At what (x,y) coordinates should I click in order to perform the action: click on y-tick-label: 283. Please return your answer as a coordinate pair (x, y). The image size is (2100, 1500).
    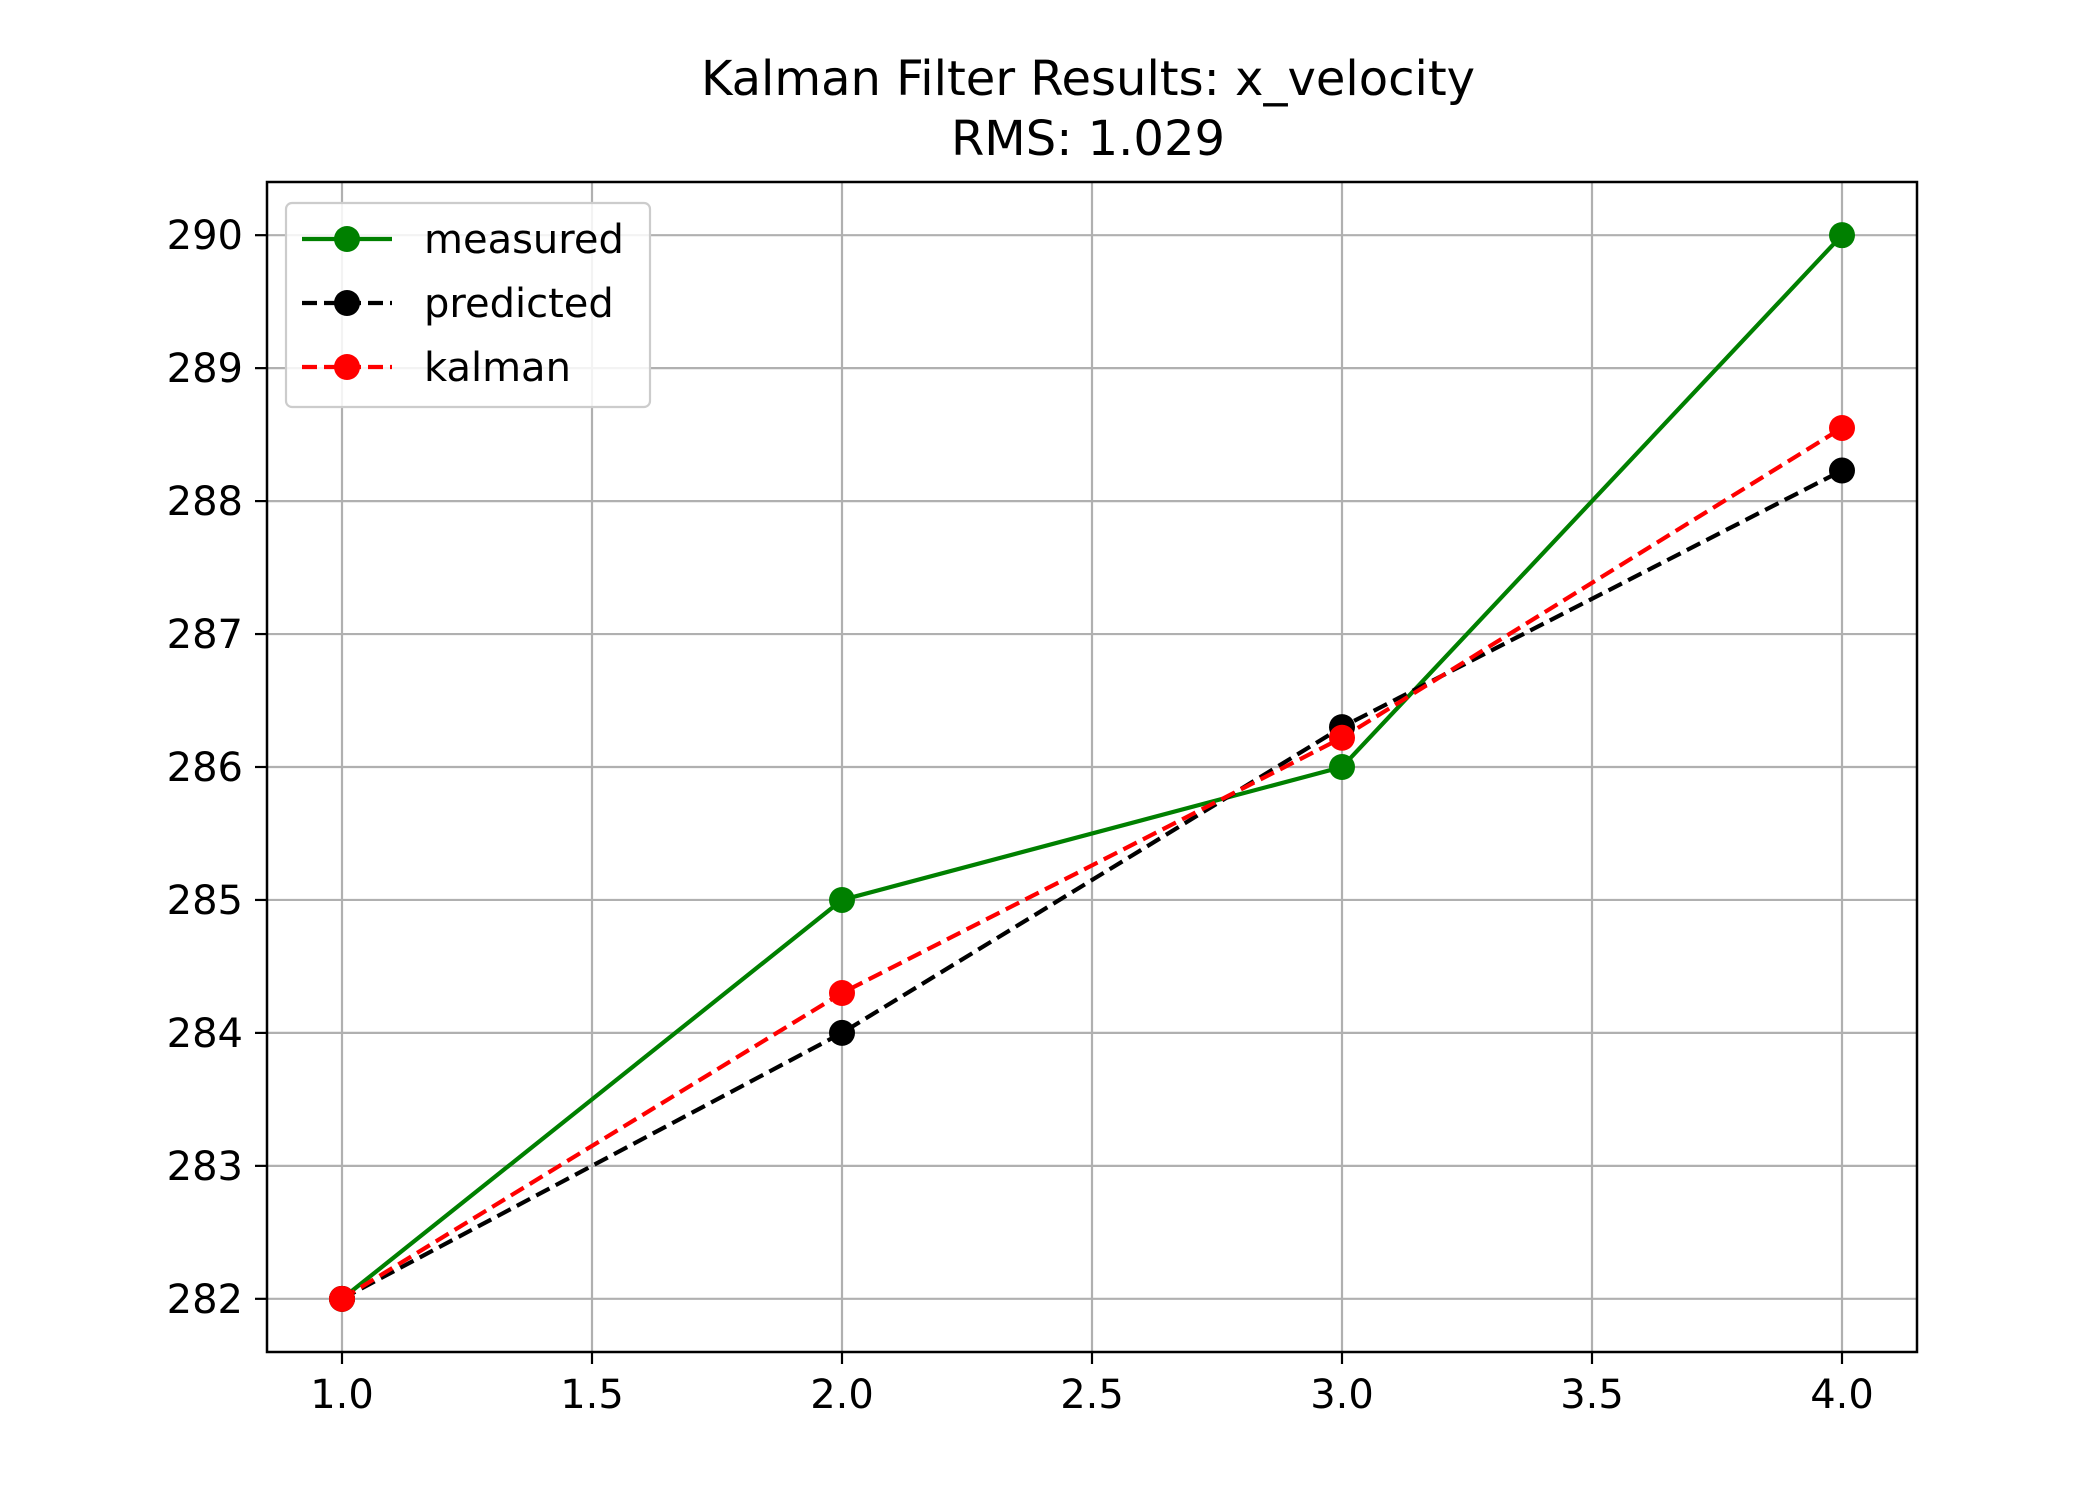
    Looking at the image, I should click on (205, 1167).